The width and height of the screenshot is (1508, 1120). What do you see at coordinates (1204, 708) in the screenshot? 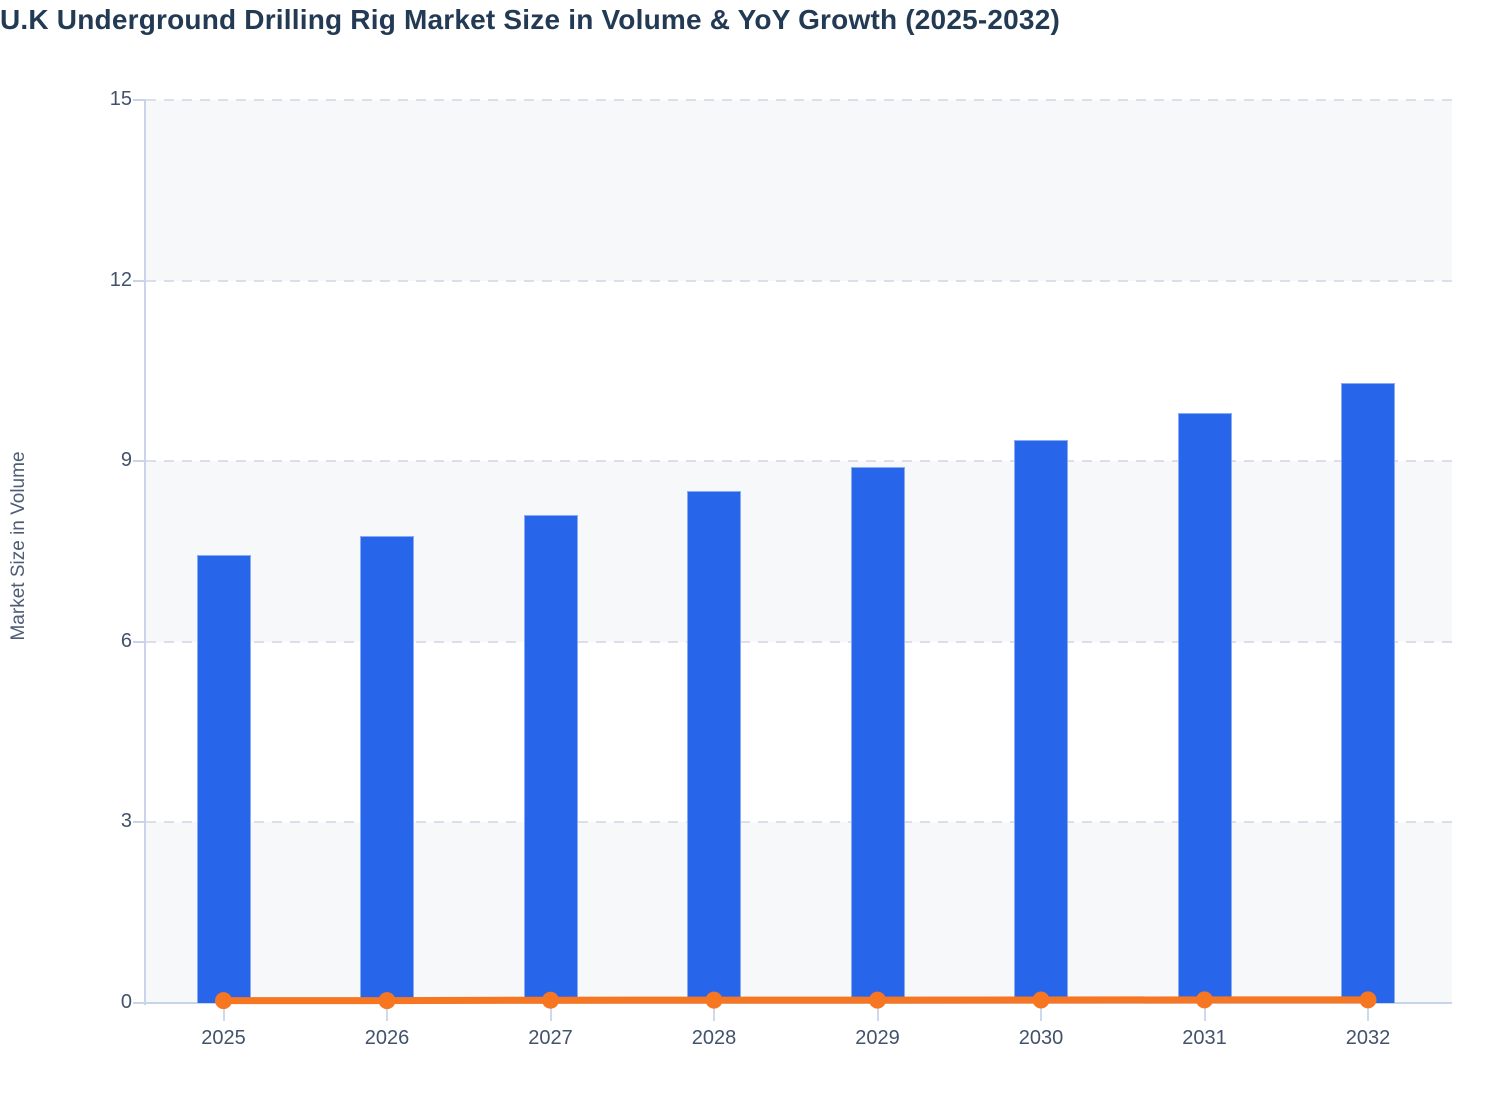
I see `bar-2031` at bounding box center [1204, 708].